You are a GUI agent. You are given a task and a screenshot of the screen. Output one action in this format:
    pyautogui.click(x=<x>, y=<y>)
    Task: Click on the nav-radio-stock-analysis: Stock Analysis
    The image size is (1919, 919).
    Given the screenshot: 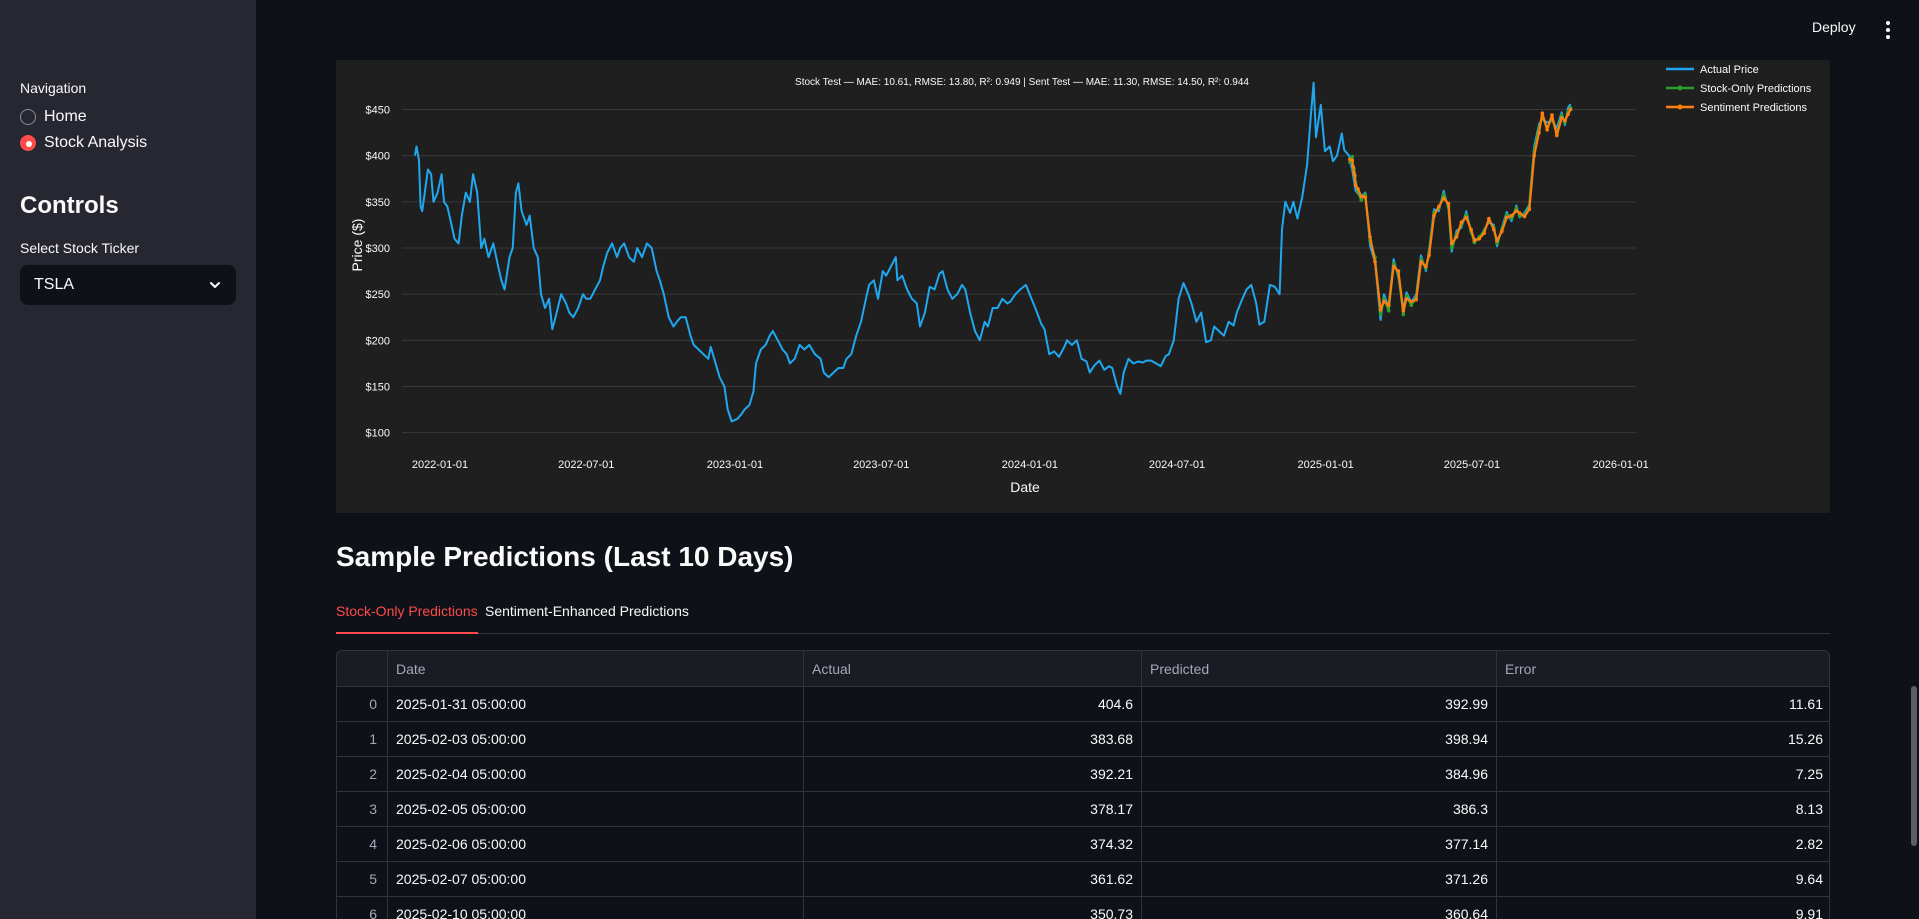 What is the action you would take?
    pyautogui.click(x=83, y=143)
    